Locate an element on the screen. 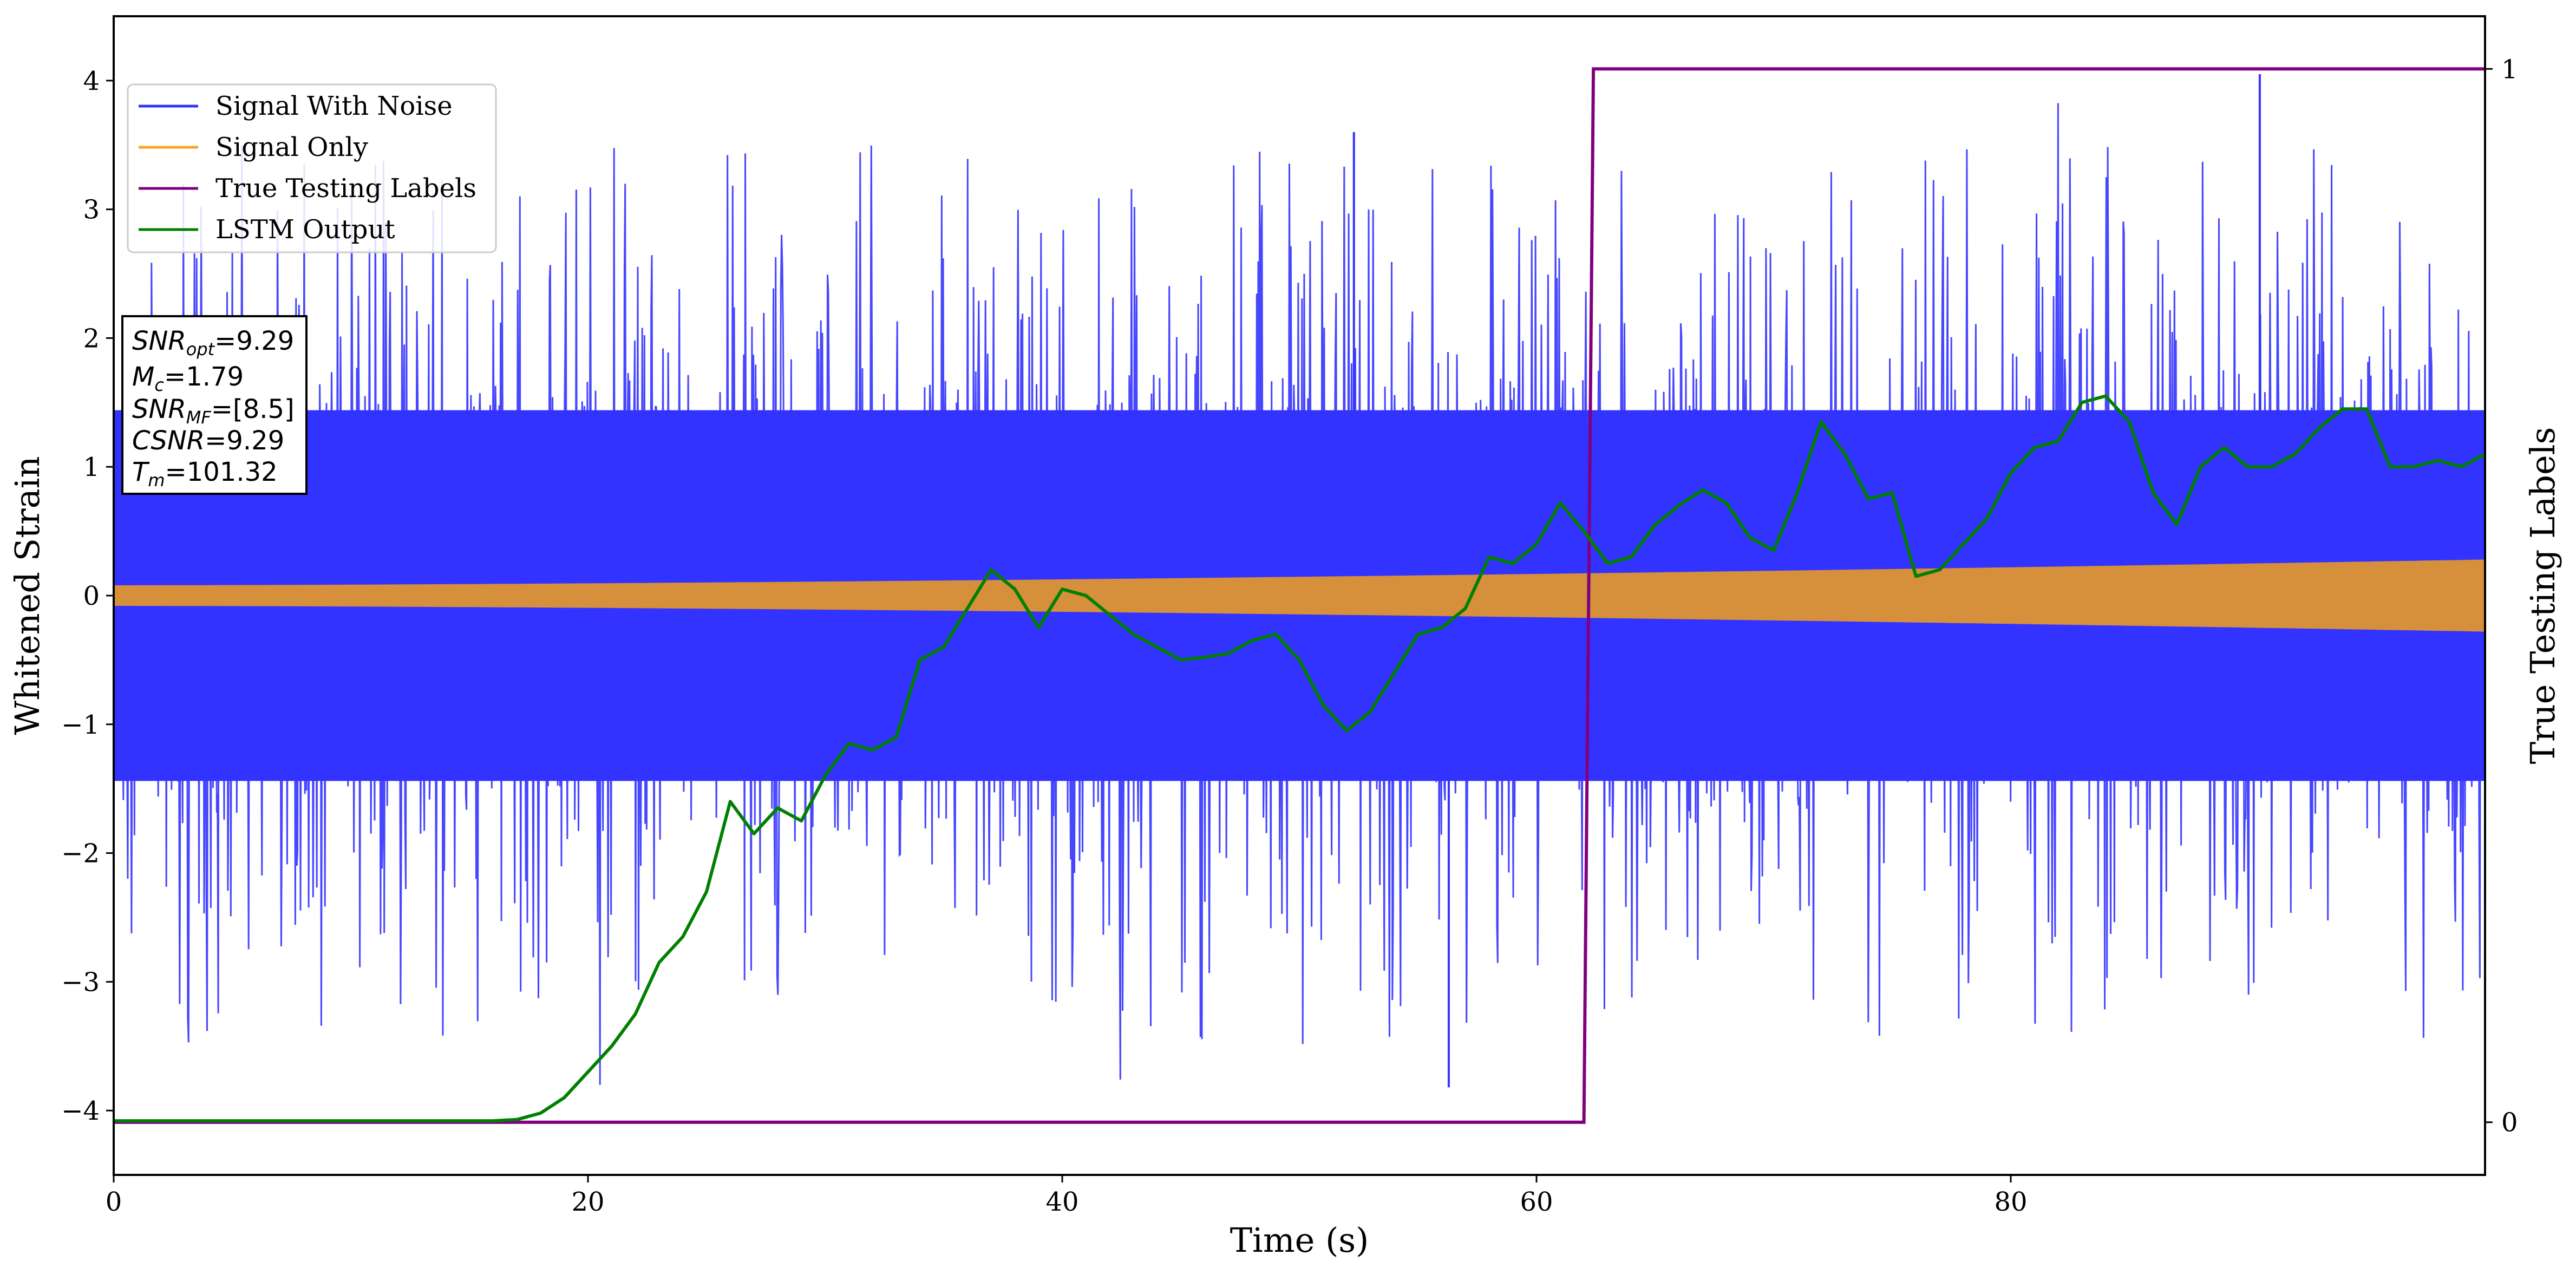 This screenshot has height=1274, width=2576. y-tick-label: 4 is located at coordinates (92, 81).